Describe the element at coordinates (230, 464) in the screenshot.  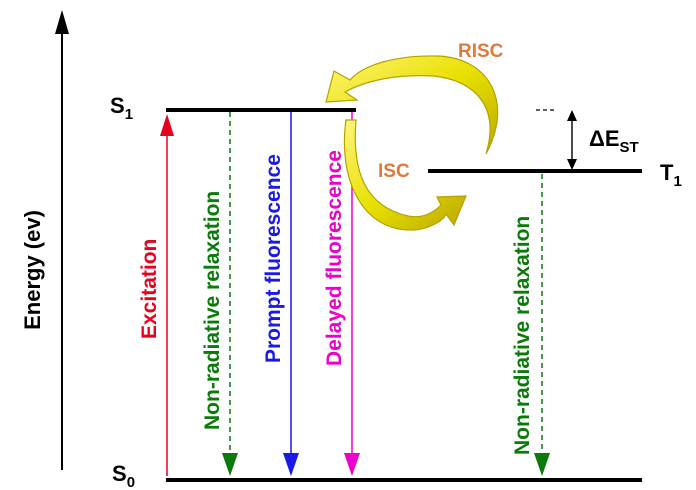
I see `nonradiative-s1-arrow-head-icon` at that location.